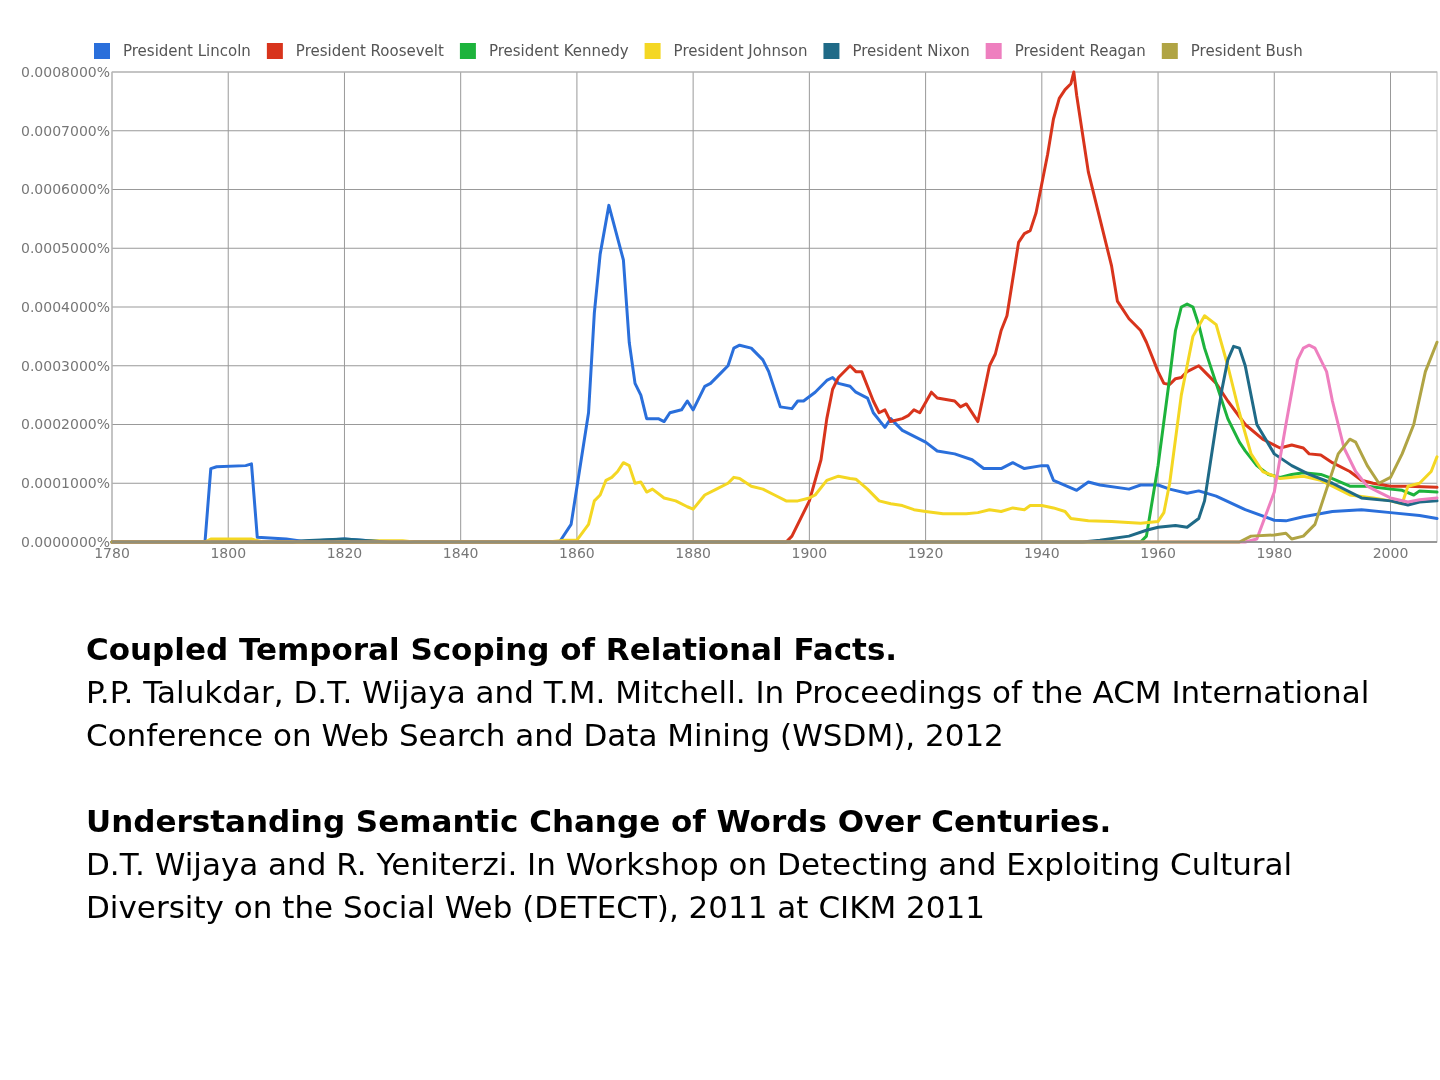 The height and width of the screenshot is (1080, 1440). What do you see at coordinates (599, 821) in the screenshot?
I see `text: Understanding Semantic Change of Words Over Centuries.` at bounding box center [599, 821].